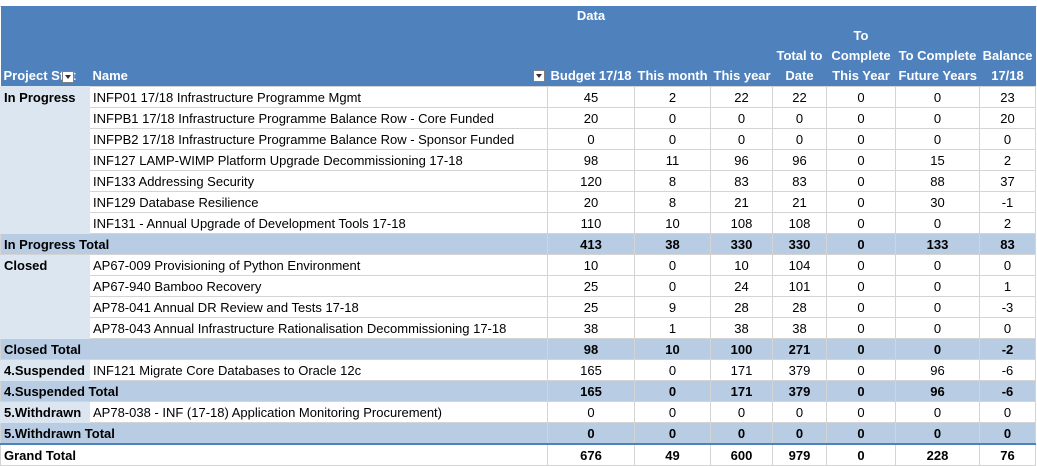 This screenshot has width=1037, height=466. I want to click on this-year-cell: 171, so click(741, 391).